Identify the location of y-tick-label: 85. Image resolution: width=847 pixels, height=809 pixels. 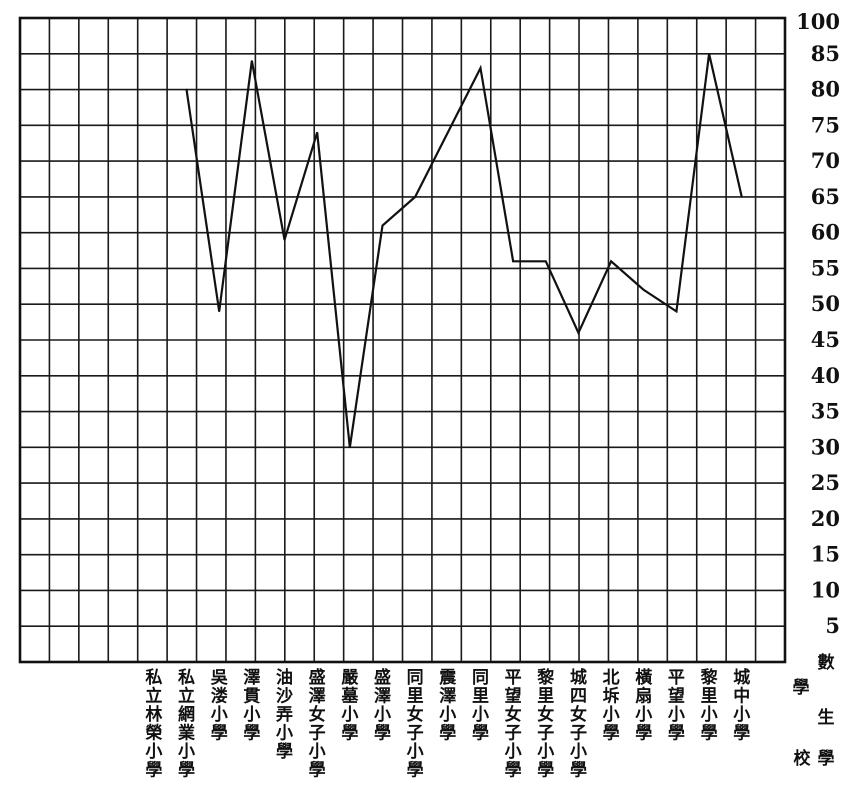
(825, 53).